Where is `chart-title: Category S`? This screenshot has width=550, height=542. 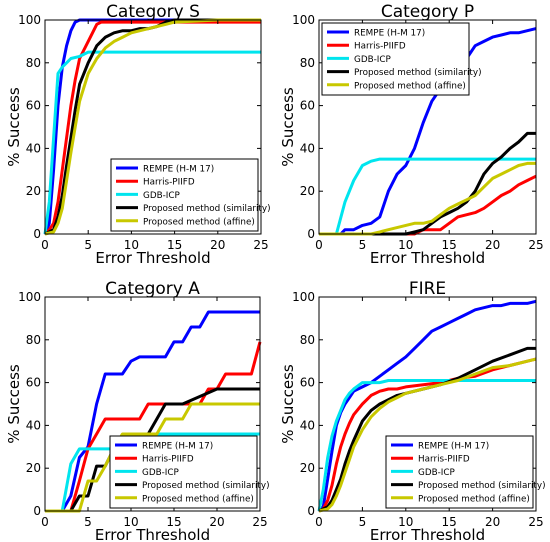 chart-title: Category S is located at coordinates (153, 12).